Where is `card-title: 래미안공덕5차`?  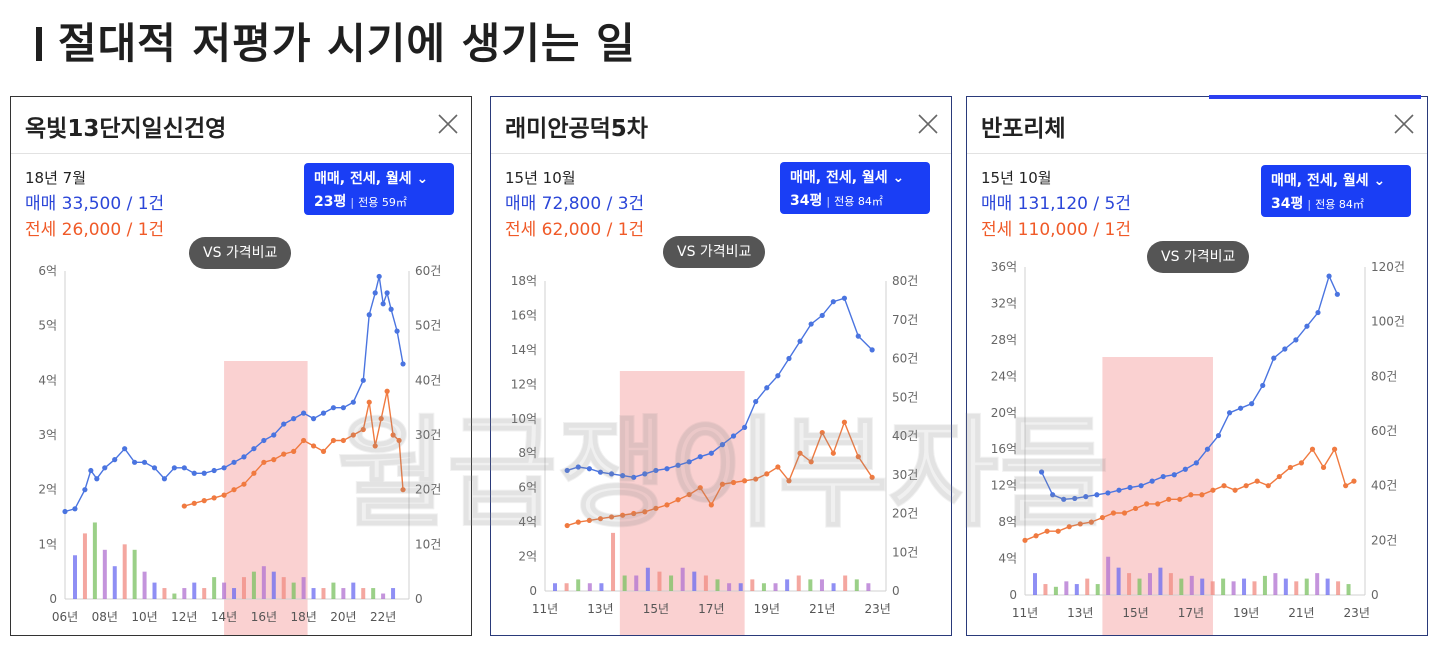
card-title: 래미안공덕5차 is located at coordinates (576, 129).